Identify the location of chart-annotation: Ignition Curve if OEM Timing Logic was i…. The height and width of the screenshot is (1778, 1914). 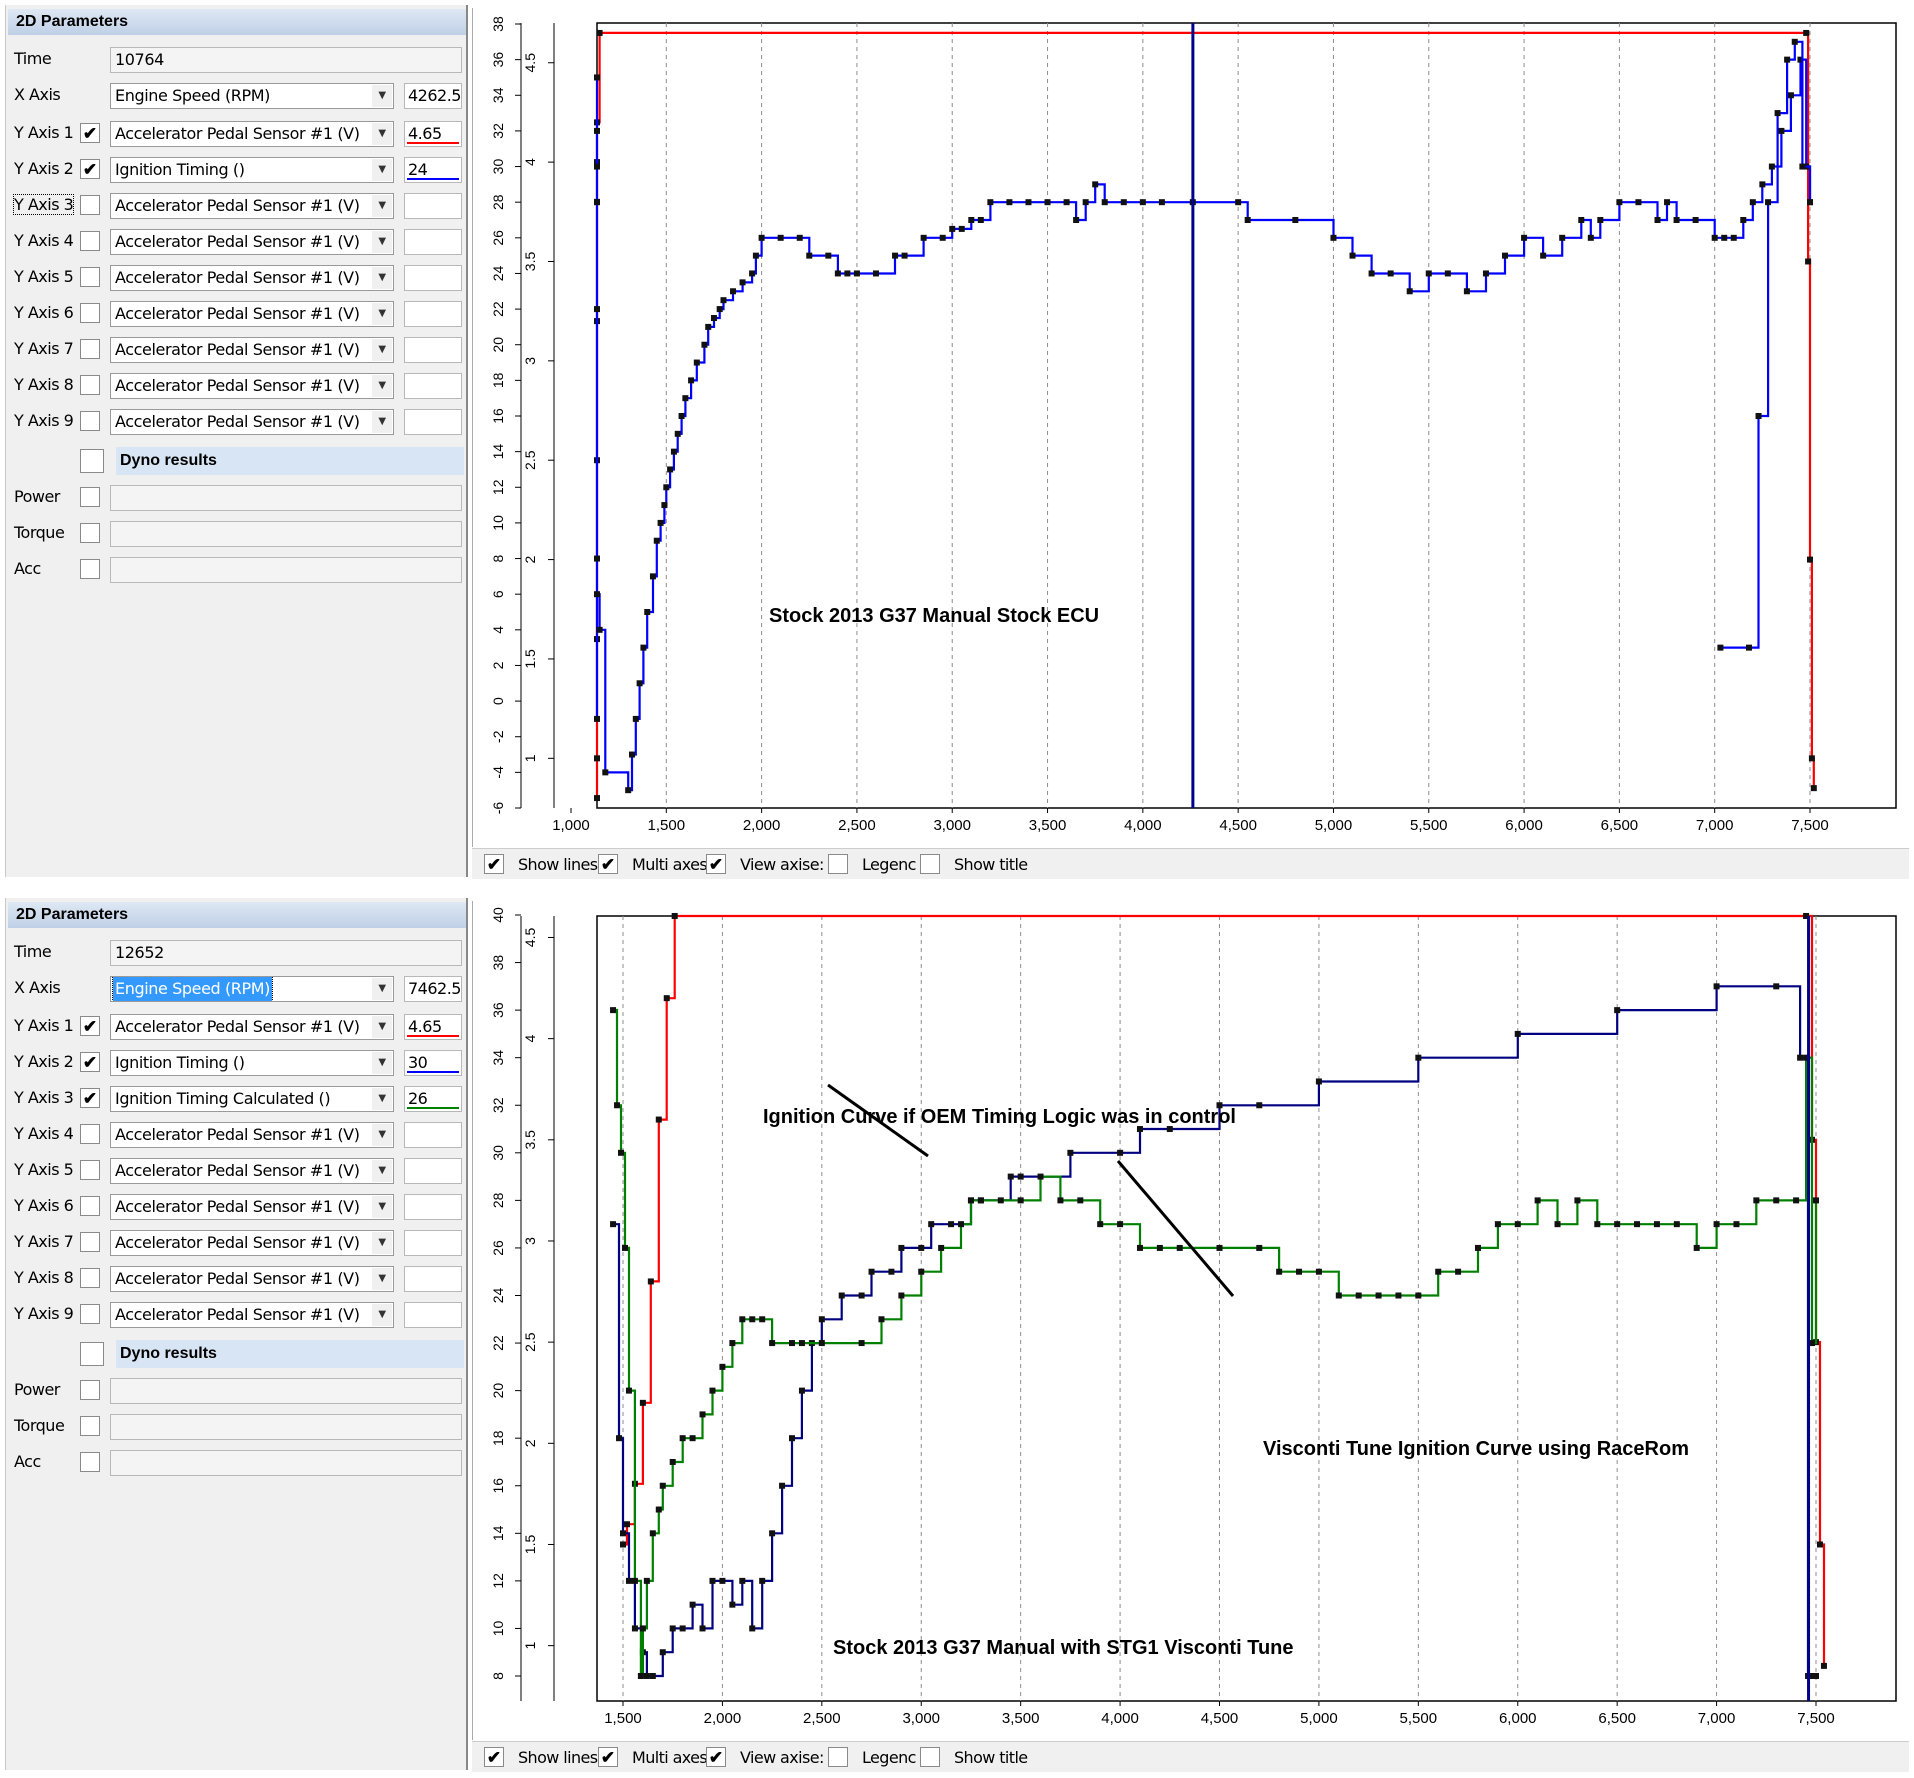
(999, 1117).